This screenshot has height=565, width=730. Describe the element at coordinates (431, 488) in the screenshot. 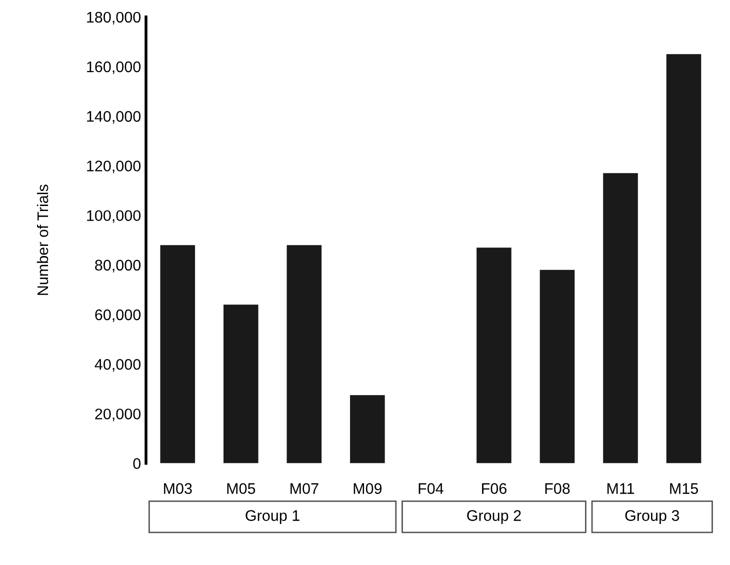

I see `x-tick-label: F04` at that location.